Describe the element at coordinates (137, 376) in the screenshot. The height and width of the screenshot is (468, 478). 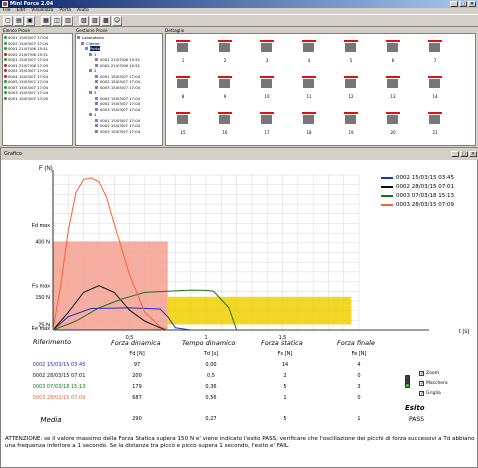
I see `row-fd: 200` at that location.